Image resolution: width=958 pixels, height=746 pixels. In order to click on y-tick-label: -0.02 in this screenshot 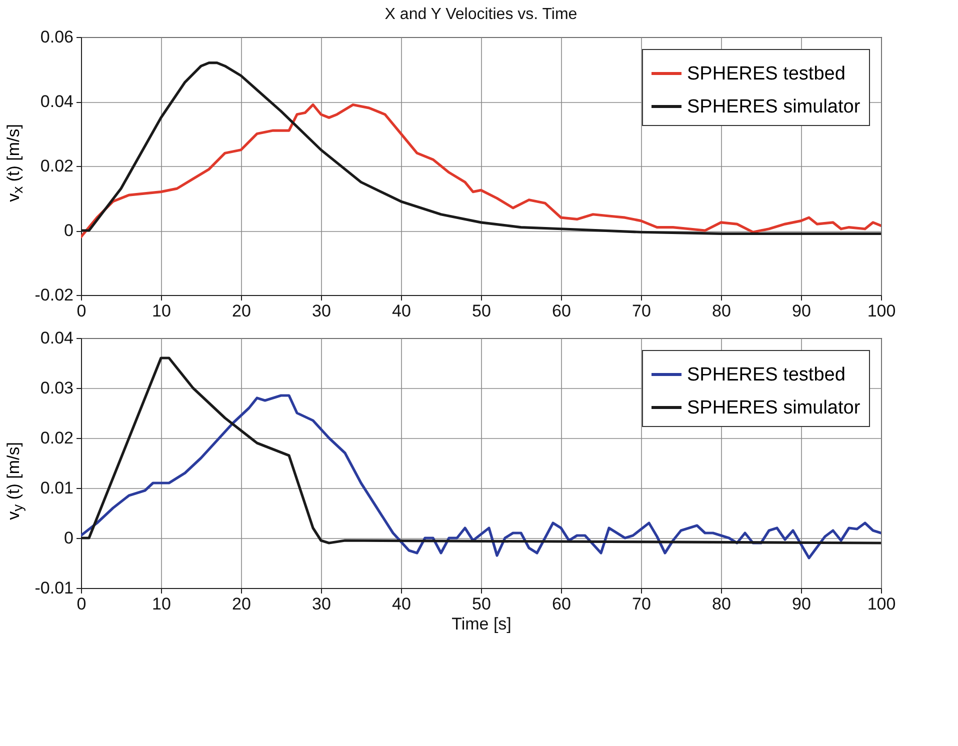, I will do `click(54, 295)`.